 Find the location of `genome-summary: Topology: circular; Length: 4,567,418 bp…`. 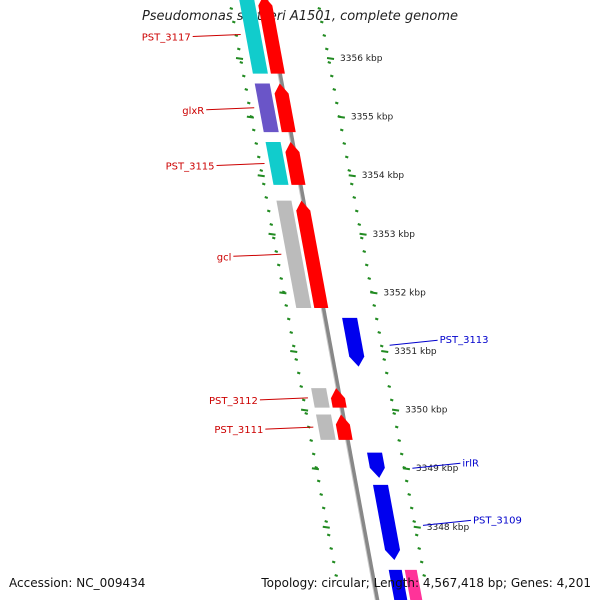

genome-summary: Topology: circular; Length: 4,567,418 bp… is located at coordinates (426, 583).